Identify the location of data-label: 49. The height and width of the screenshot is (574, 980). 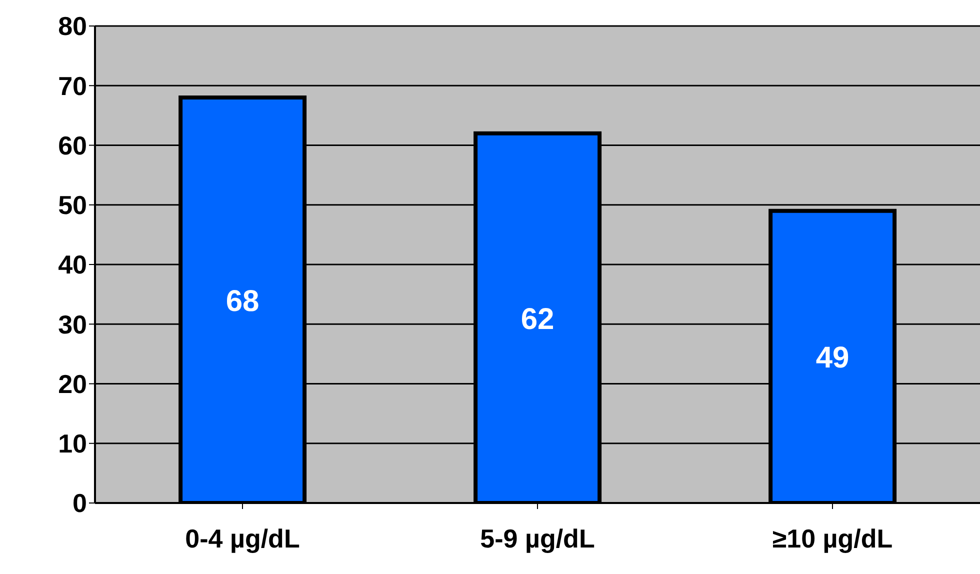
(833, 358).